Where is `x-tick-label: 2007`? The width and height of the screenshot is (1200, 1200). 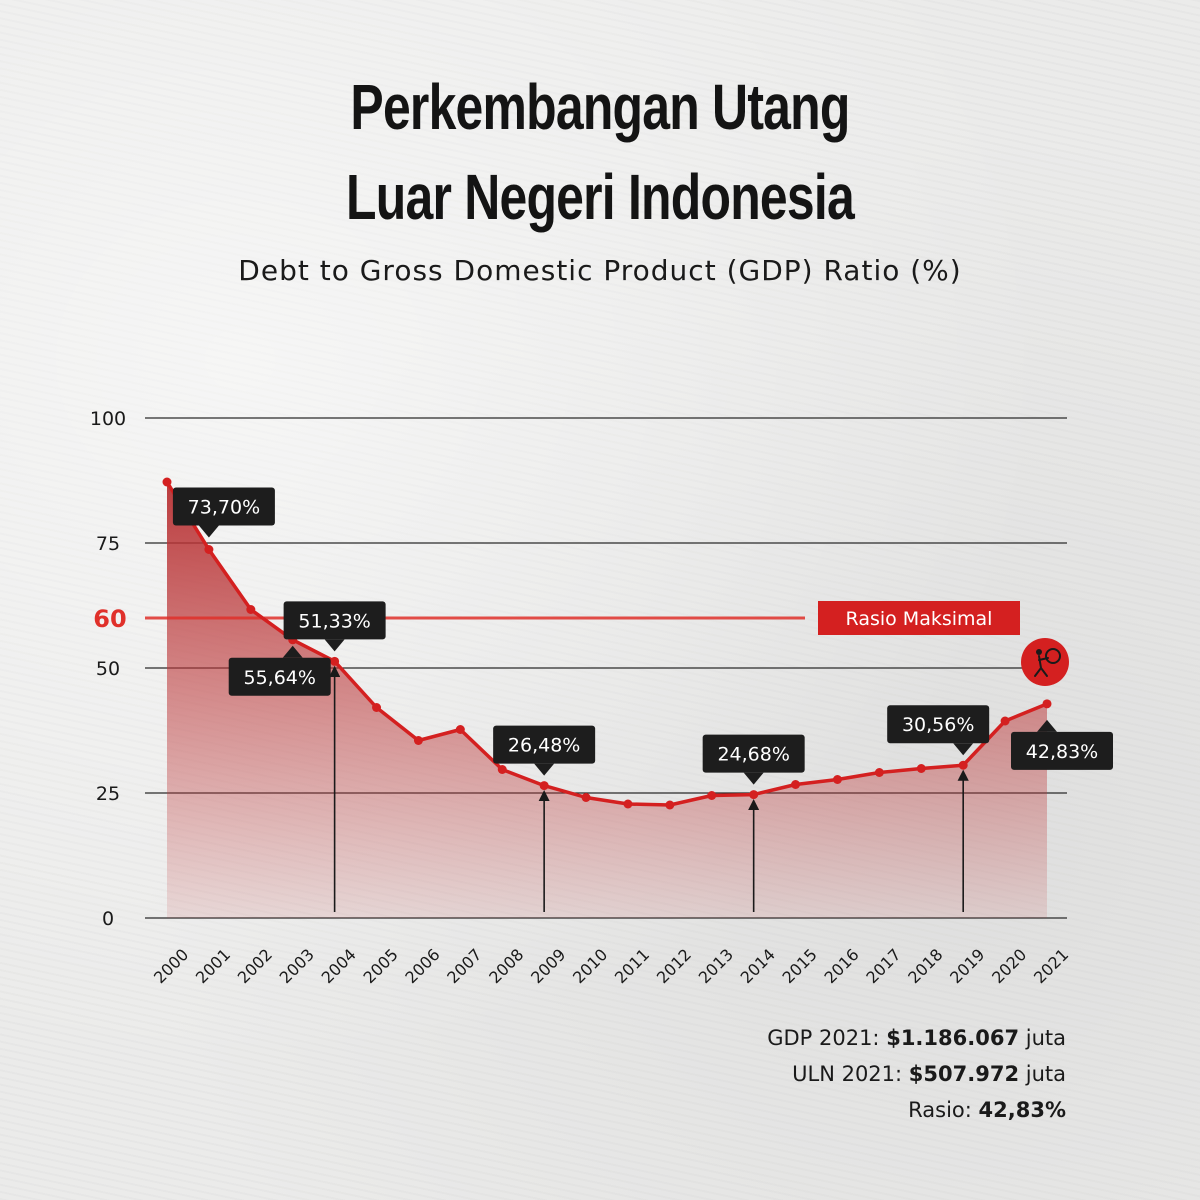 x-tick-label: 2007 is located at coordinates (464, 966).